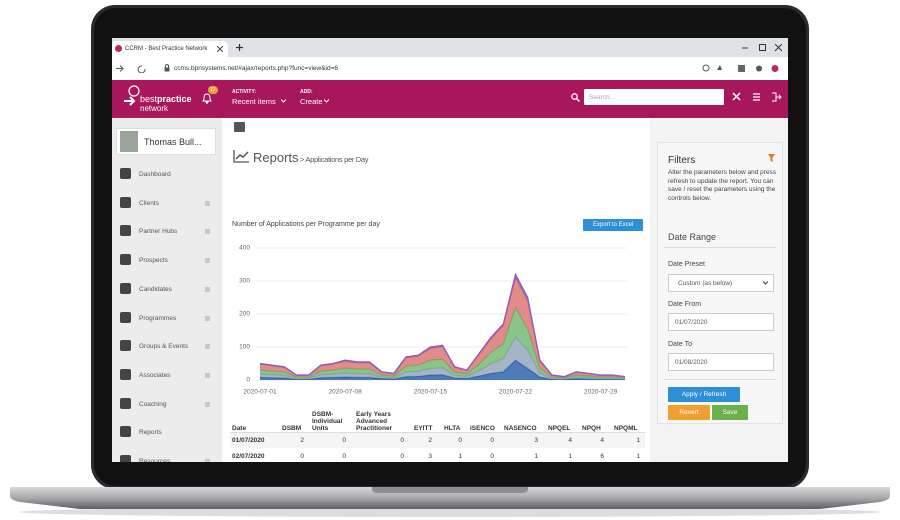 This screenshot has height=520, width=900. Describe the element at coordinates (685, 304) in the screenshot. I see `date-from-label: Date From` at that location.